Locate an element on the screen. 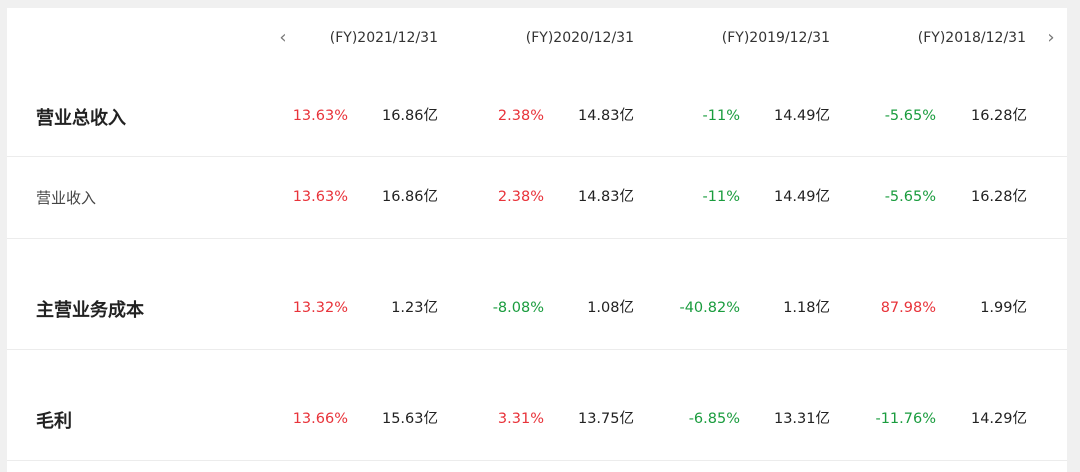  period-header-3: (FY)2018/12/31 is located at coordinates (971, 38).